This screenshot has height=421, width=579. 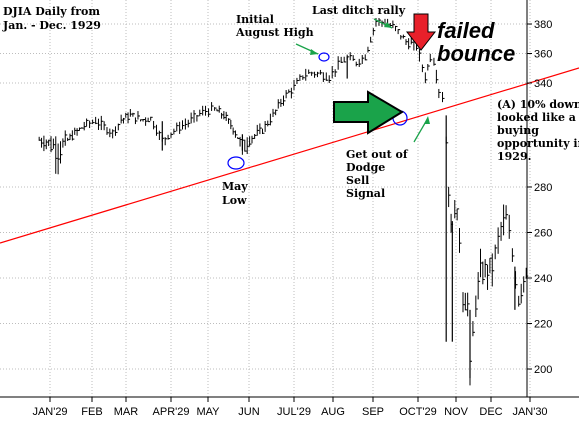 I want to click on x-tick-label: MAR, so click(x=126, y=412).